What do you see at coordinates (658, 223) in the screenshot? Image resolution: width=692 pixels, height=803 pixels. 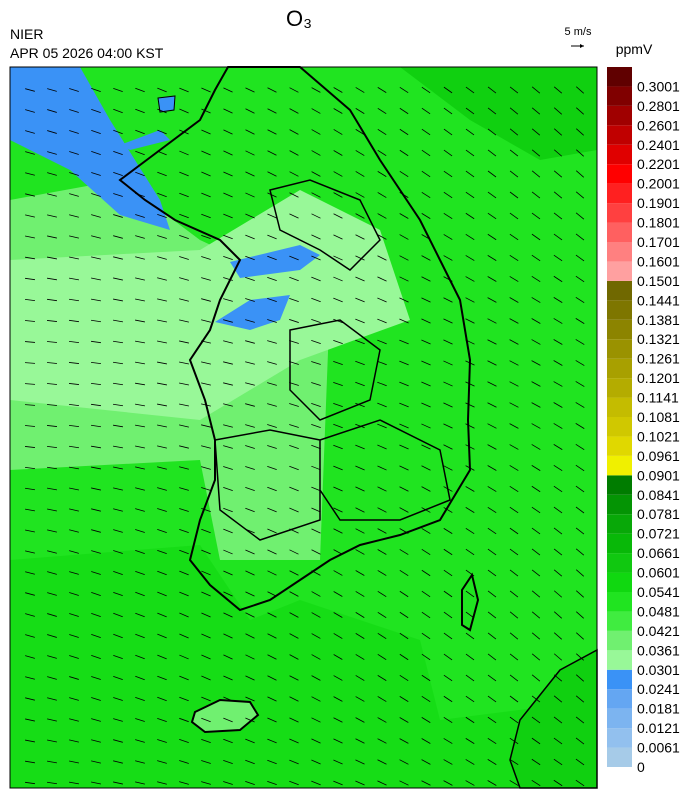 I see `colorbar-label: 0.1801` at bounding box center [658, 223].